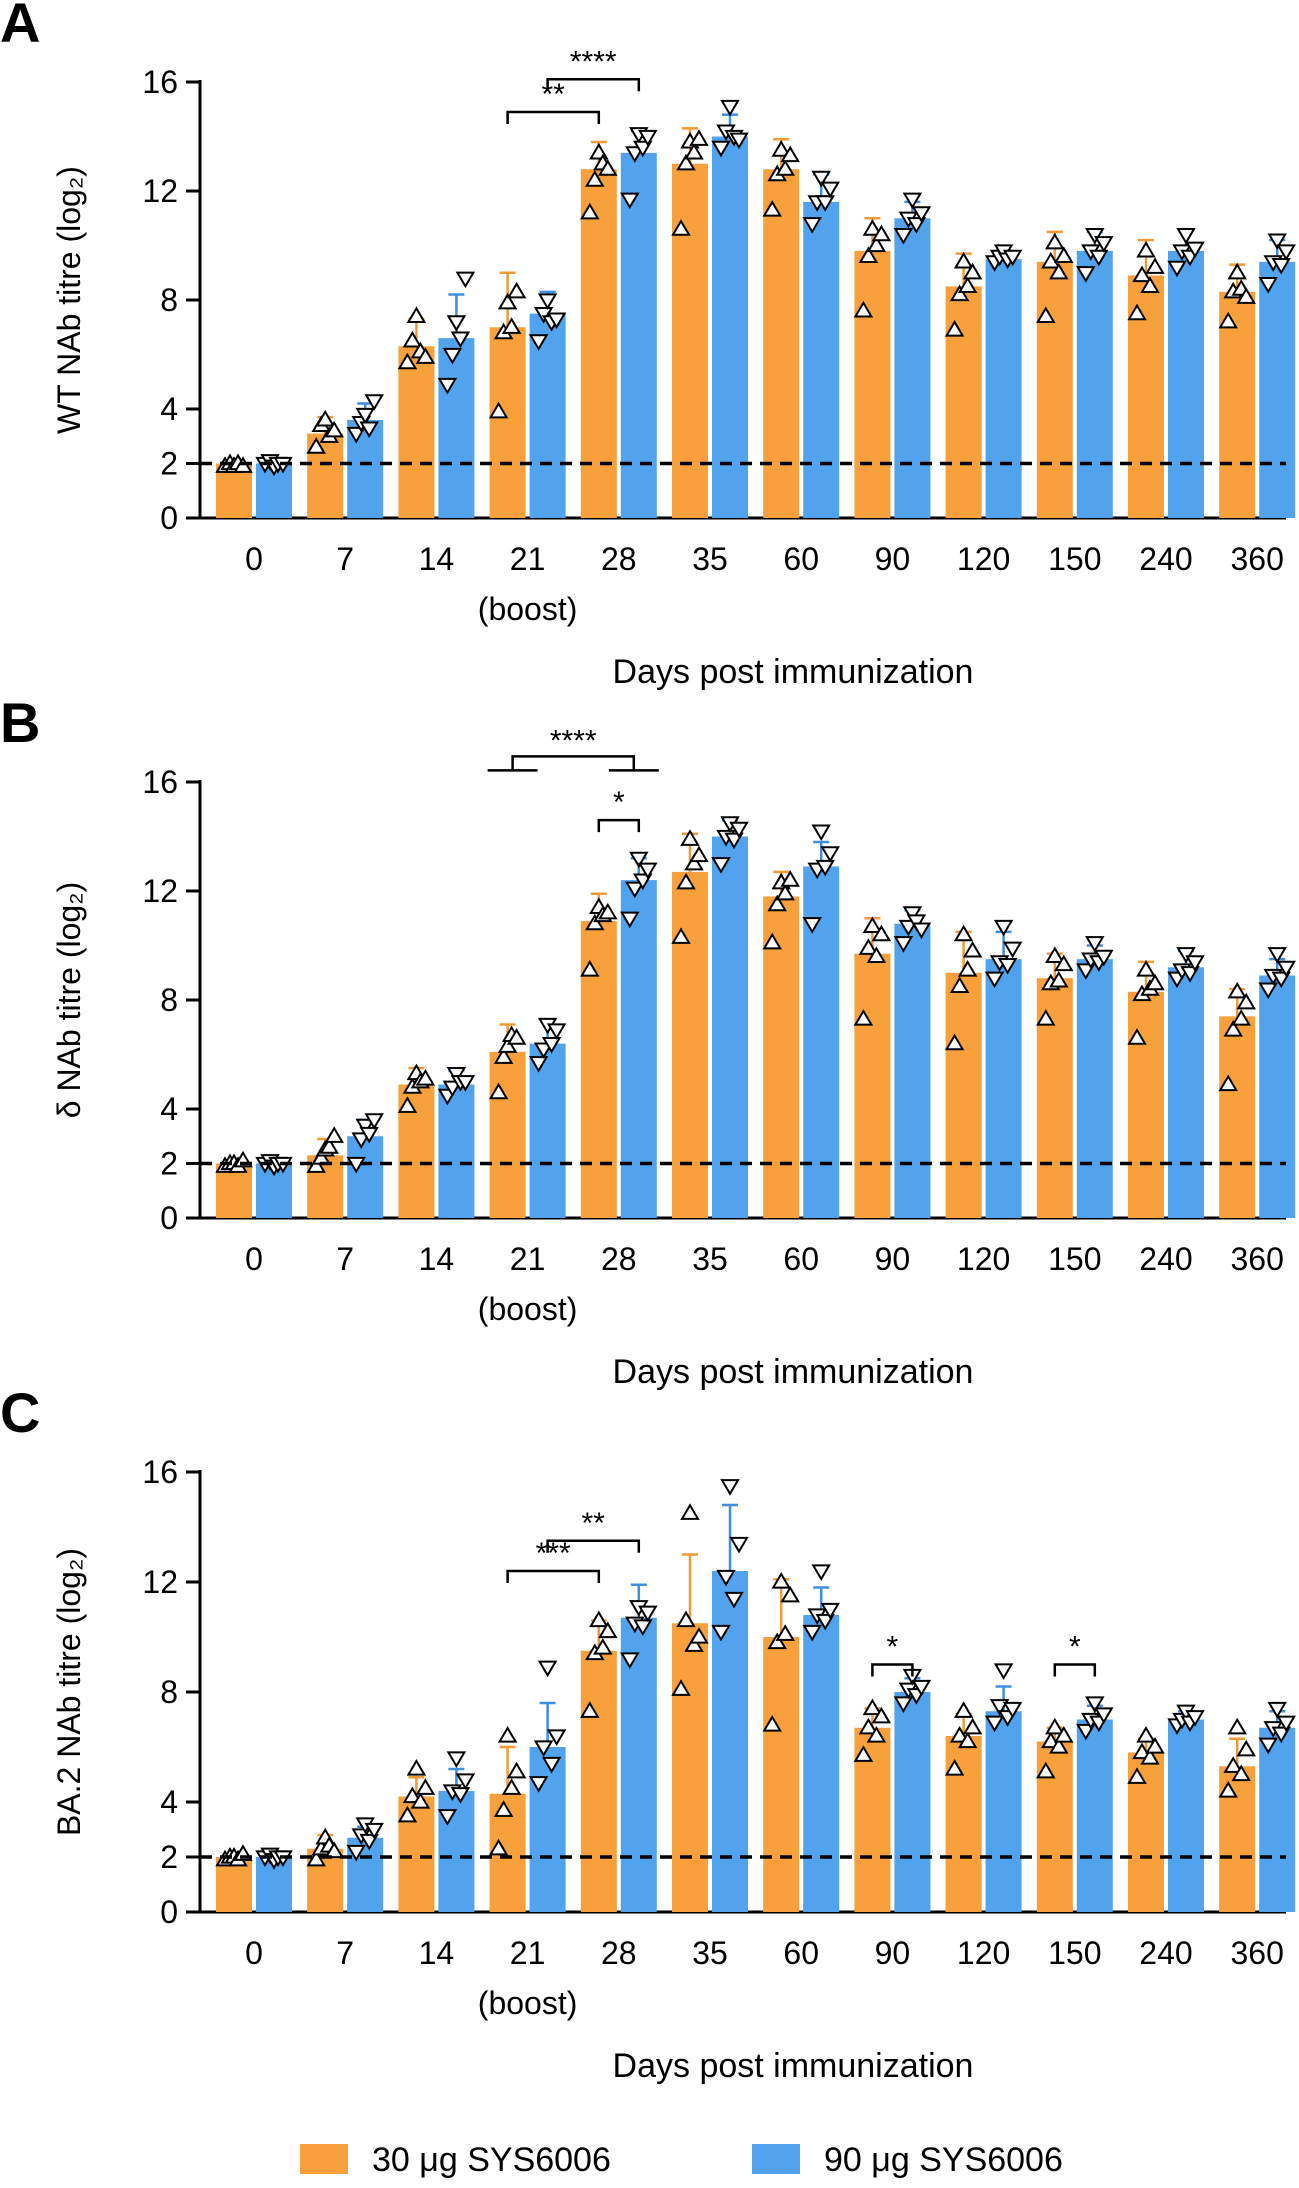 The height and width of the screenshot is (2188, 1299). What do you see at coordinates (893, 1647) in the screenshot?
I see `sig-label: *` at bounding box center [893, 1647].